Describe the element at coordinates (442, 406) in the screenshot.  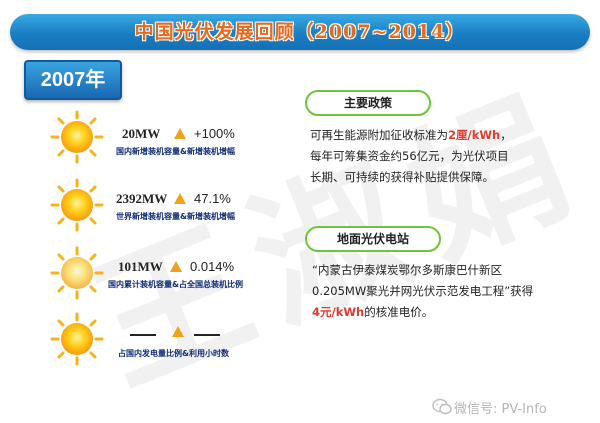
I see `wechat-icon` at that location.